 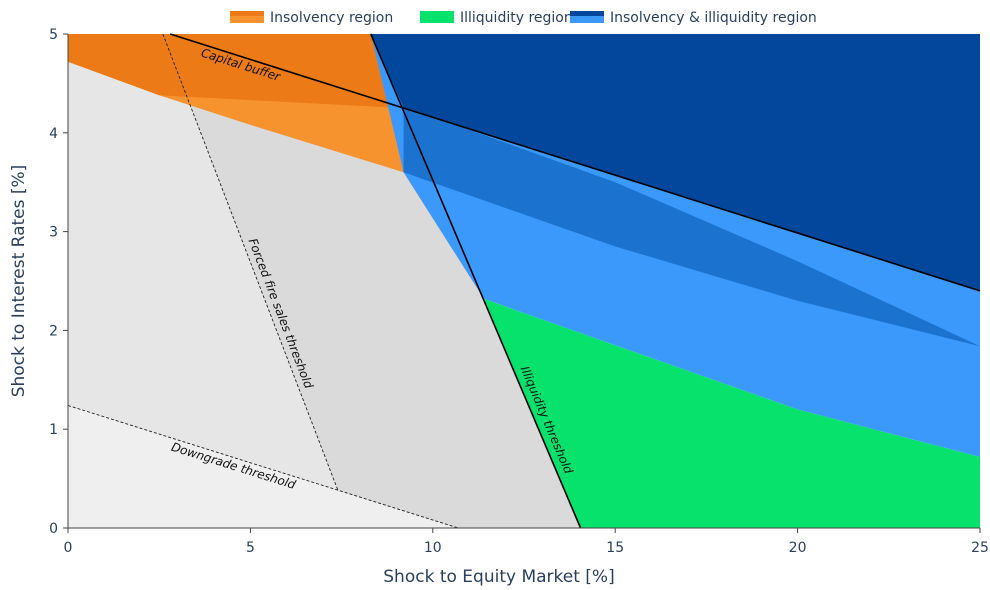 I want to click on legend-label: Insolvency & illiquidity region, so click(x=713, y=18).